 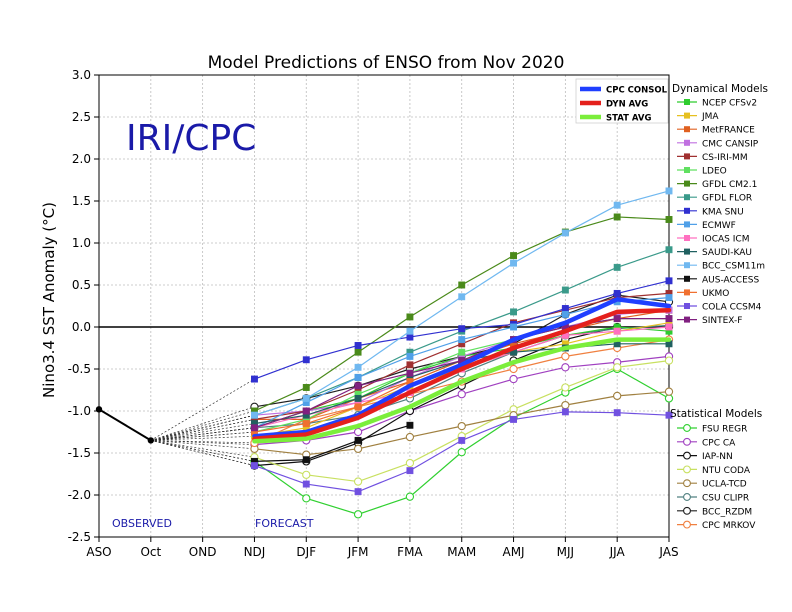 What do you see at coordinates (81, 117) in the screenshot?
I see `y-tick-label: 2.5` at bounding box center [81, 117].